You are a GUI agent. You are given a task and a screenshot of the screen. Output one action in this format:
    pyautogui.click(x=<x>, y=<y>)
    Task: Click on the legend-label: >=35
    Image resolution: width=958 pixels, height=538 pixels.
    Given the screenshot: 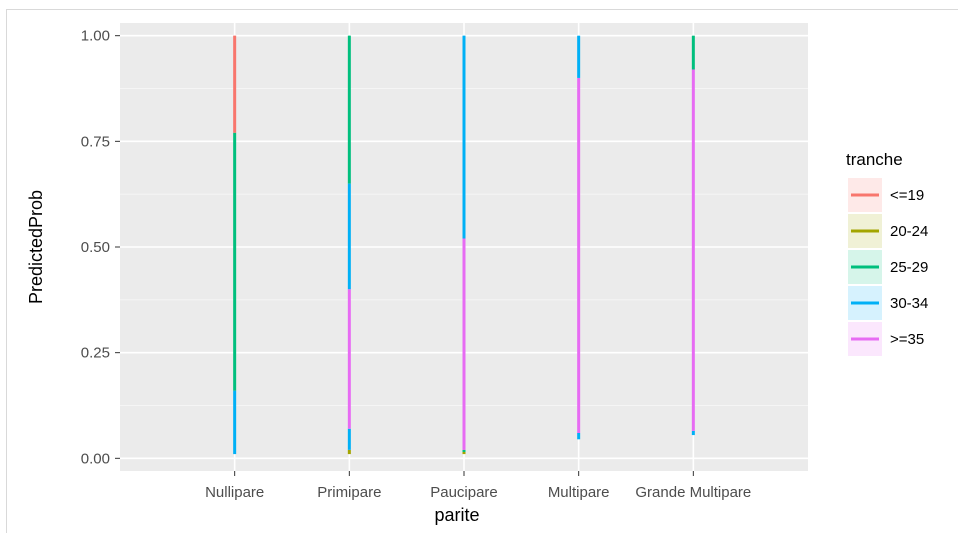 What is the action you would take?
    pyautogui.click(x=907, y=339)
    